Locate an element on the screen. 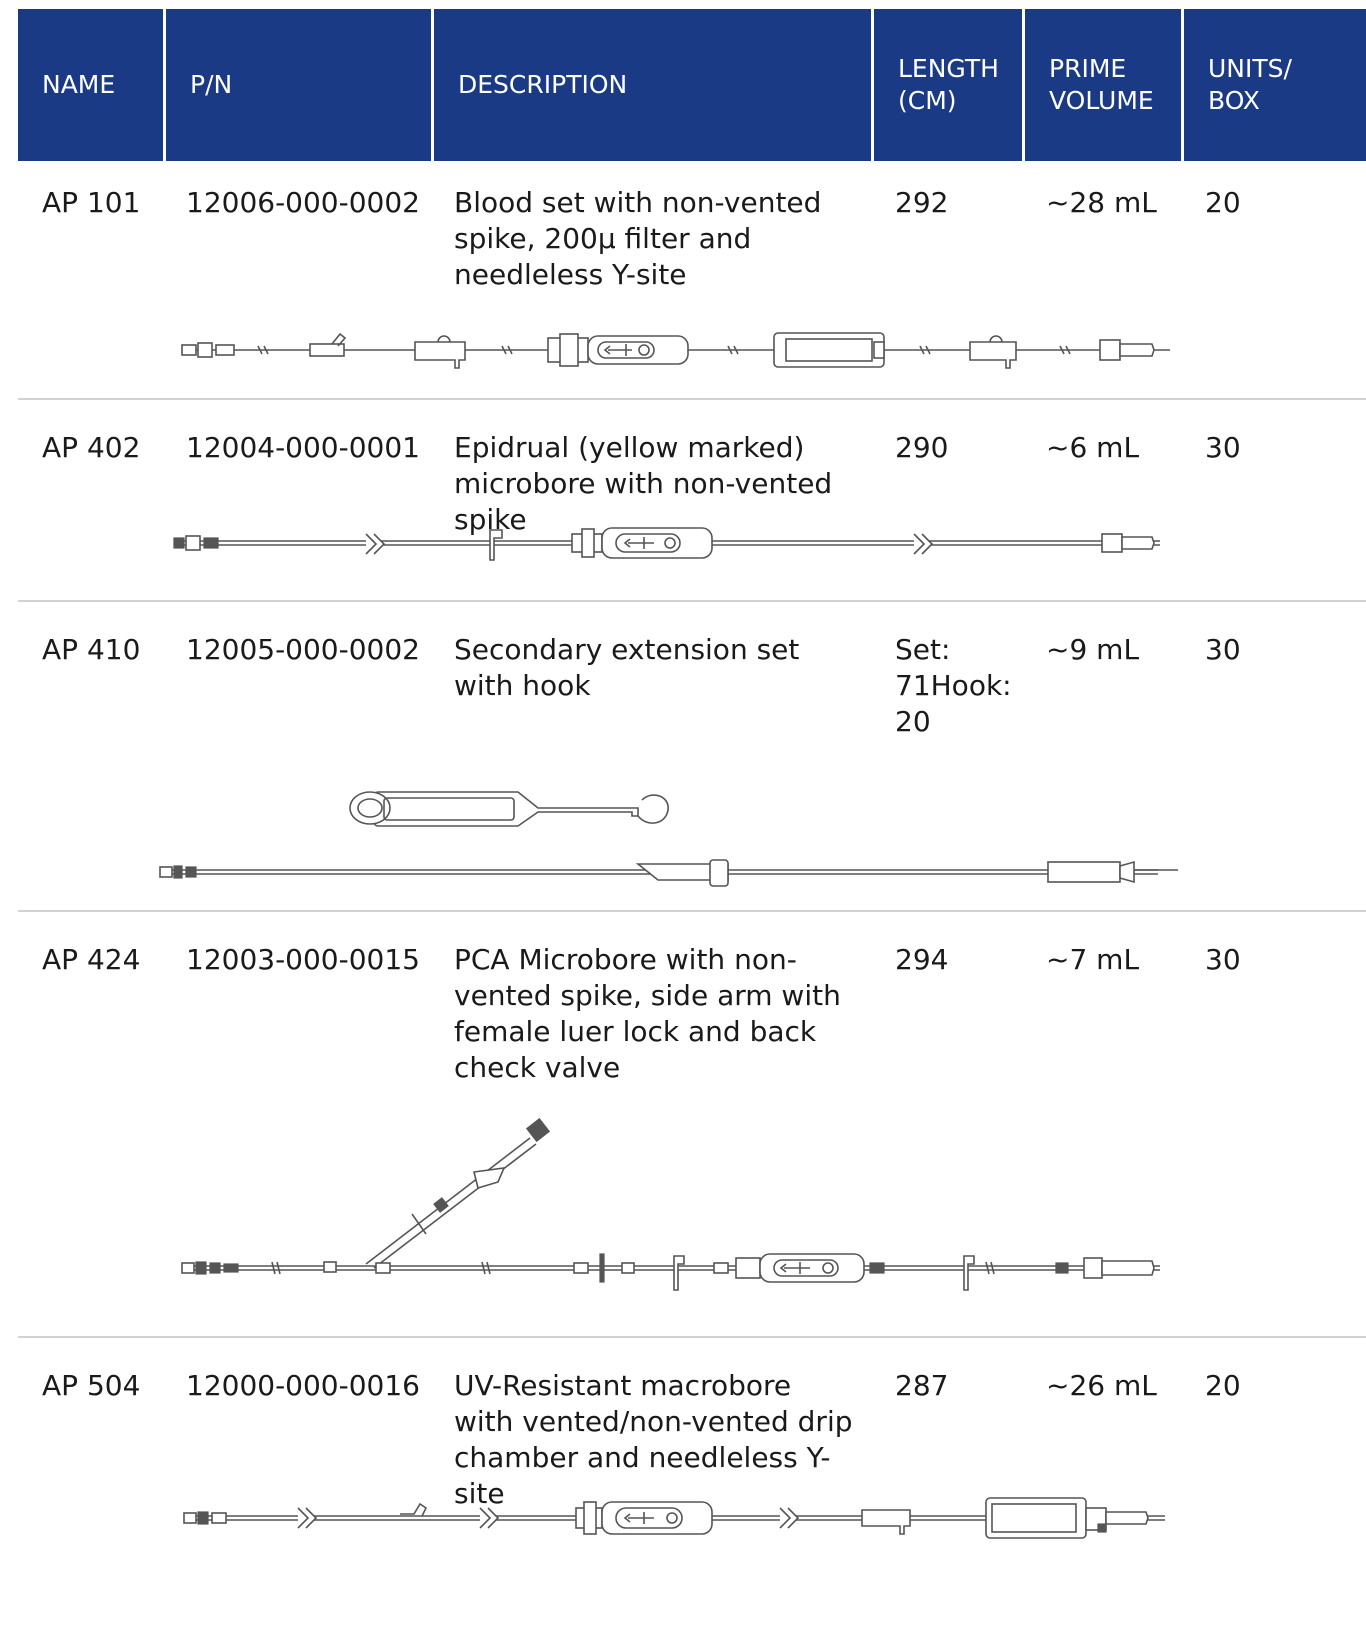 This screenshot has width=1366, height=1643. header-name: NAME is located at coordinates (79, 84).